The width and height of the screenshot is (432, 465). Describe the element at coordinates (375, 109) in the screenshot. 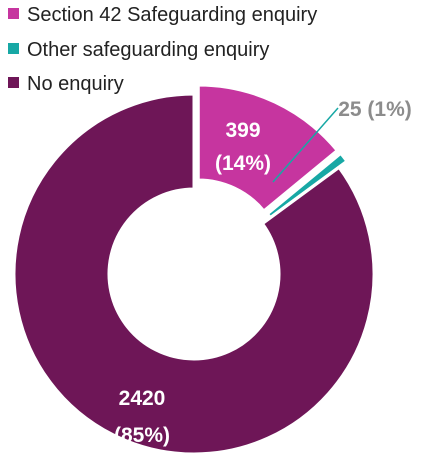

I see `data-label-other: 25 (1%)` at that location.